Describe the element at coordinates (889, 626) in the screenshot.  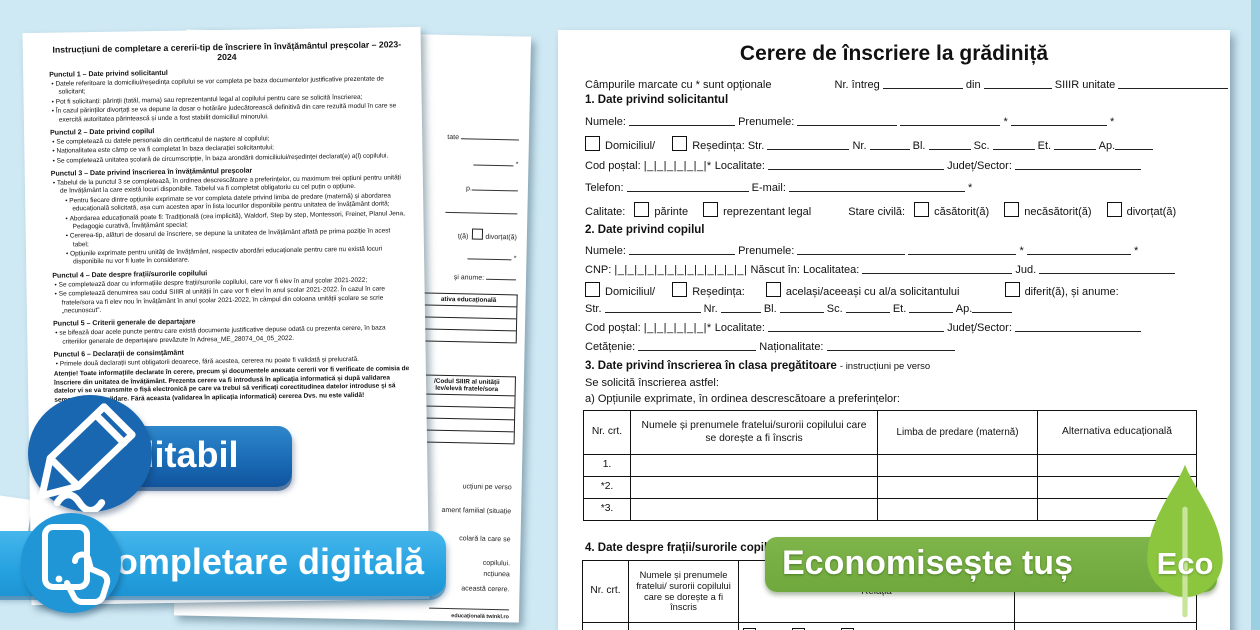
I see `table-row: C1. frate soră geamăn(ă)` at that location.